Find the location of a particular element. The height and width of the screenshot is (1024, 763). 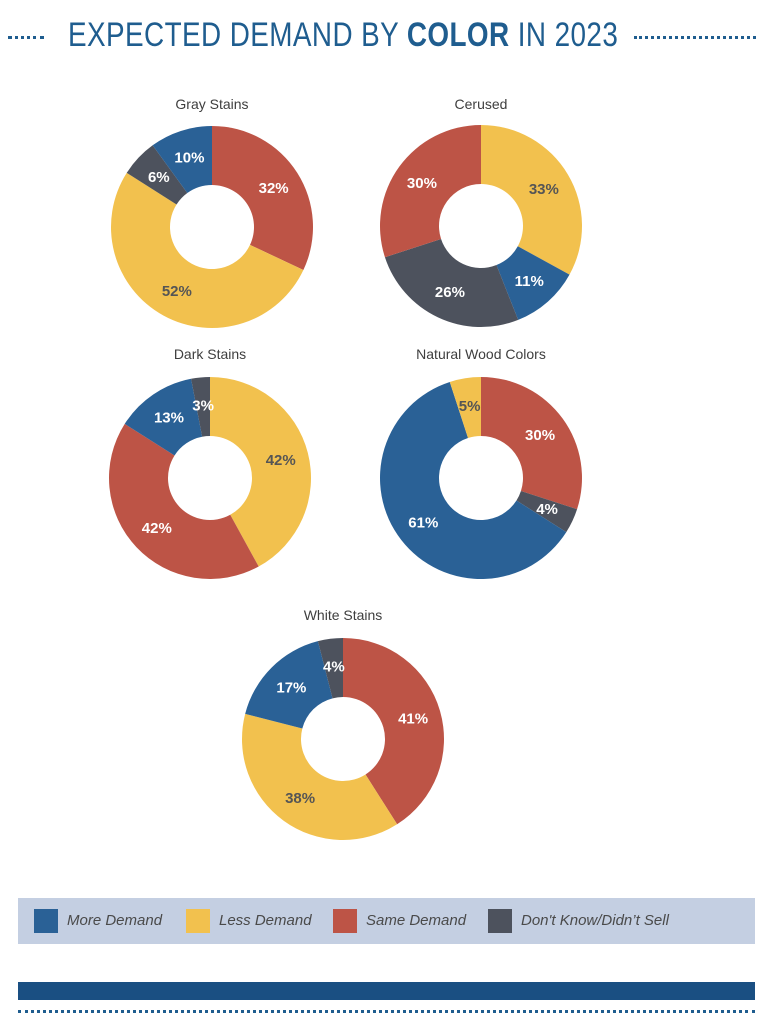

slice-label-gray-stains-dont-know: 6% is located at coordinates (159, 177).